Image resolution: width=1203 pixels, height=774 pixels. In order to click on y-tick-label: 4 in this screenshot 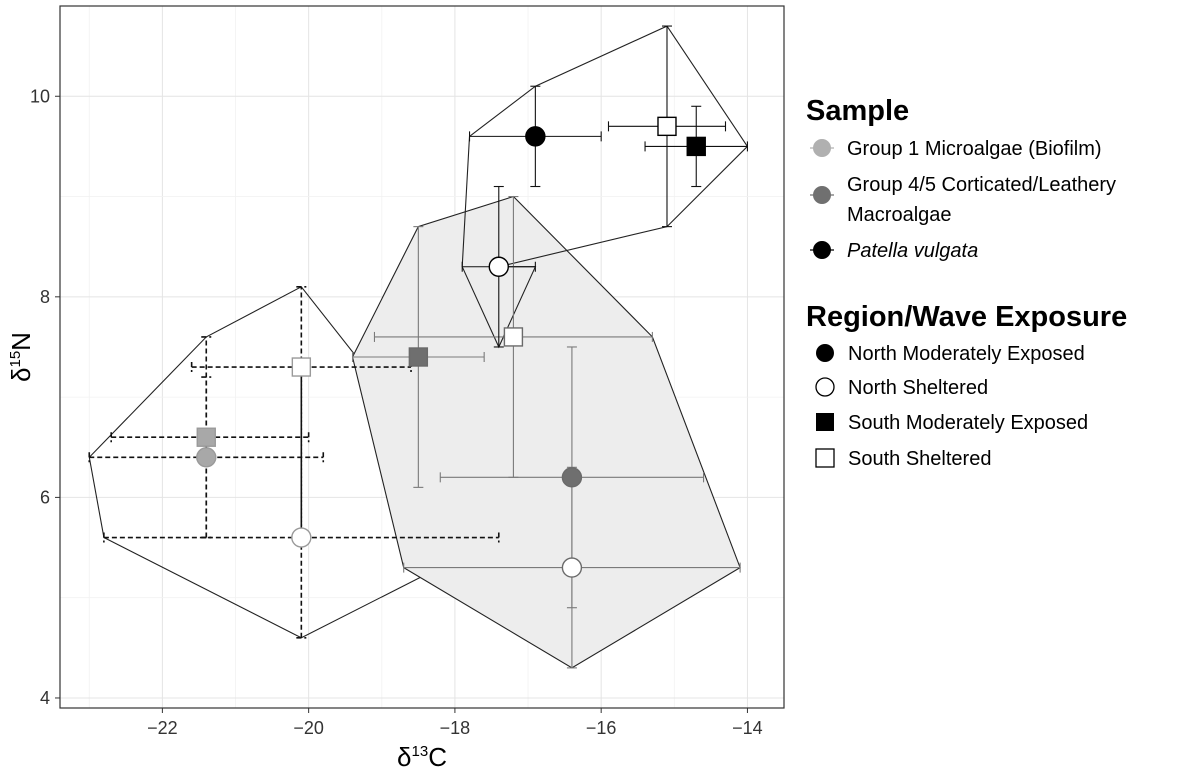, I will do `click(45, 698)`.